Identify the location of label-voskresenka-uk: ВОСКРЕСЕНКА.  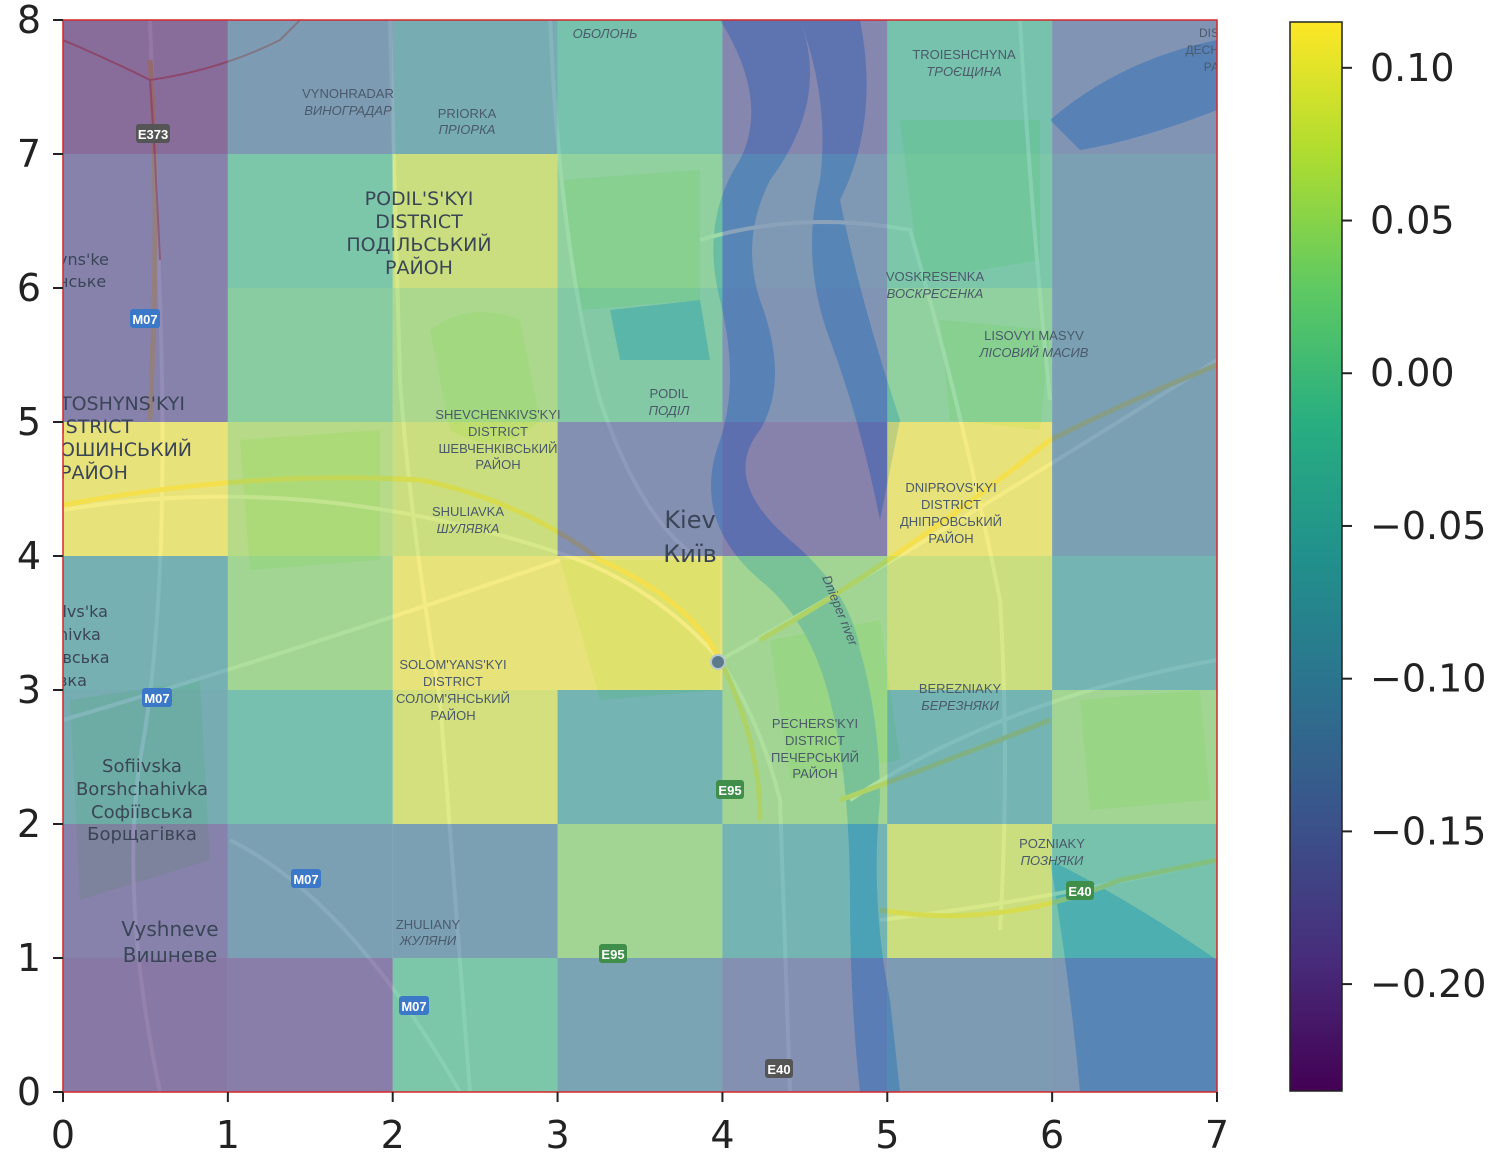
(935, 293).